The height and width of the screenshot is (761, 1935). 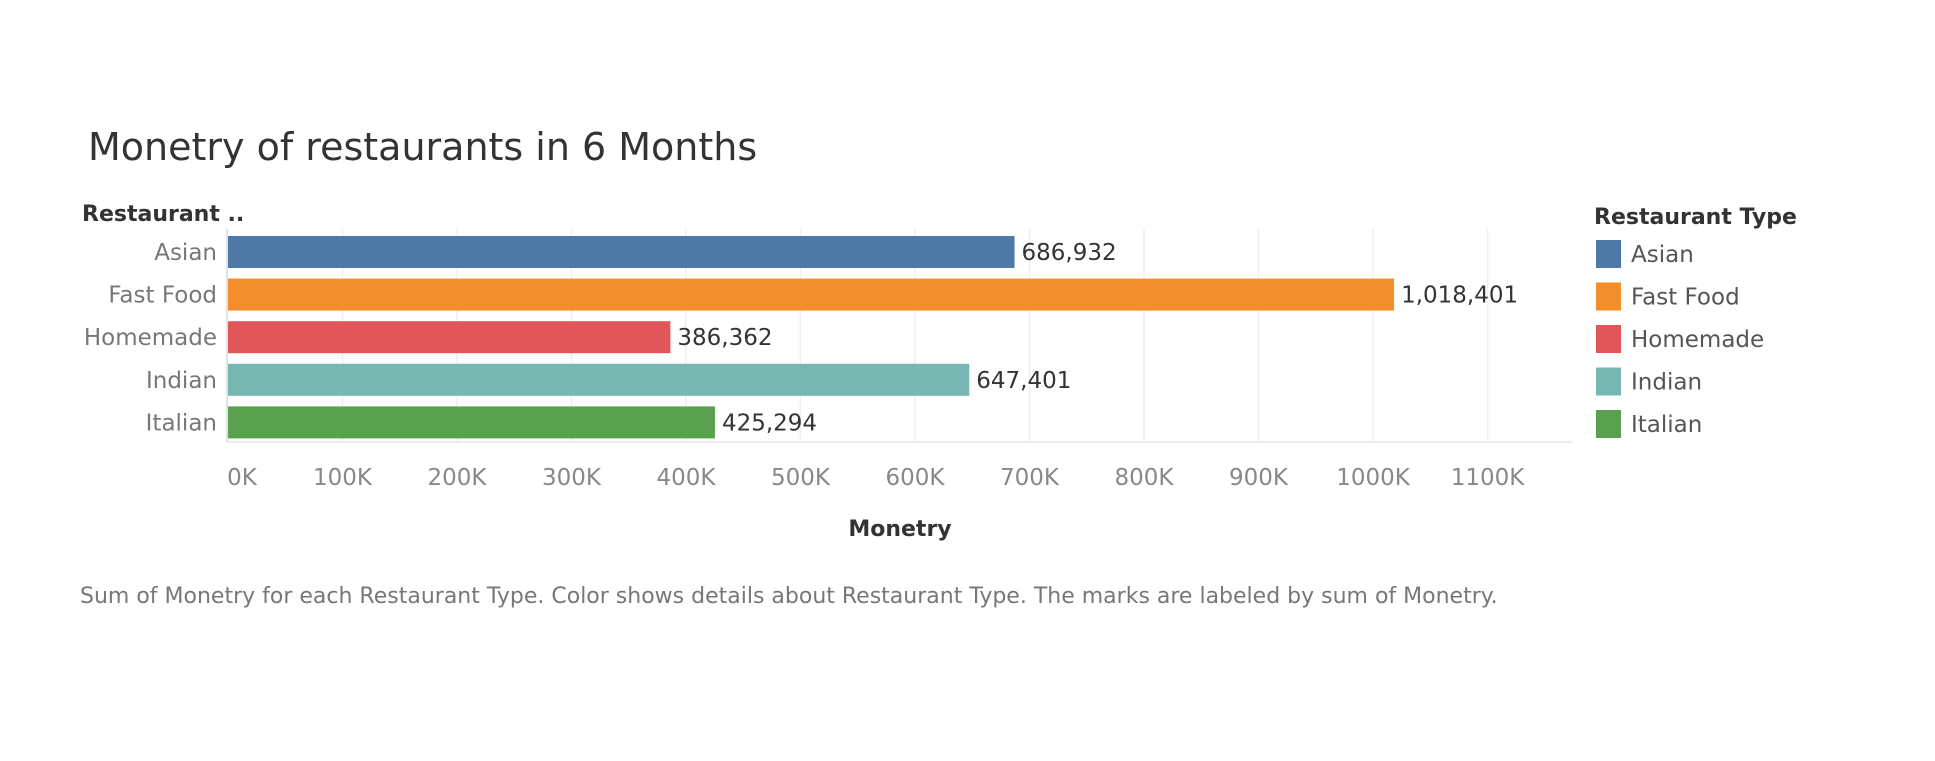 I want to click on legend-label-italian: Italian, so click(x=1666, y=425).